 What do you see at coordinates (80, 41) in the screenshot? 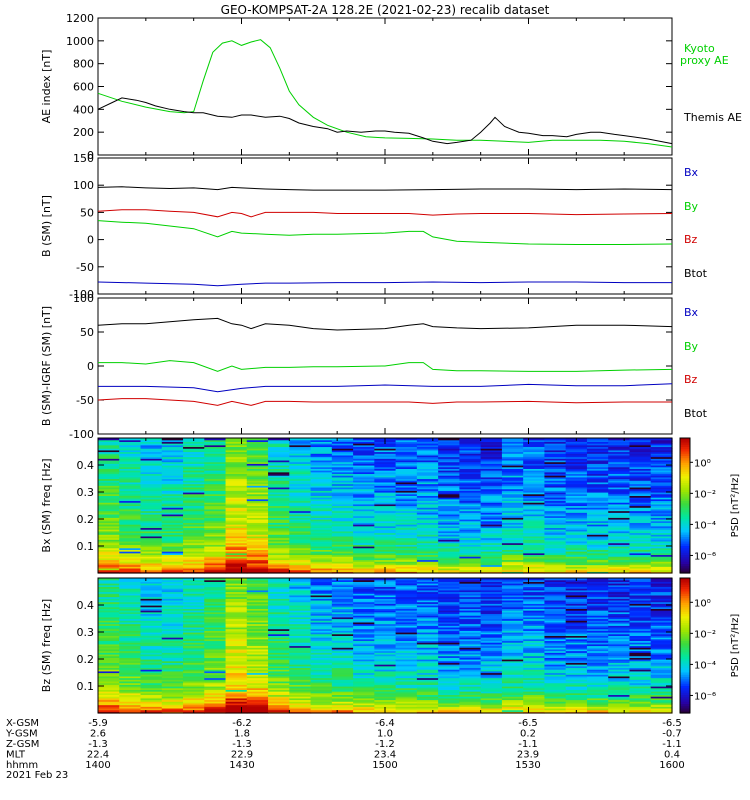
I see `y-tick-label: 1000` at bounding box center [80, 41].